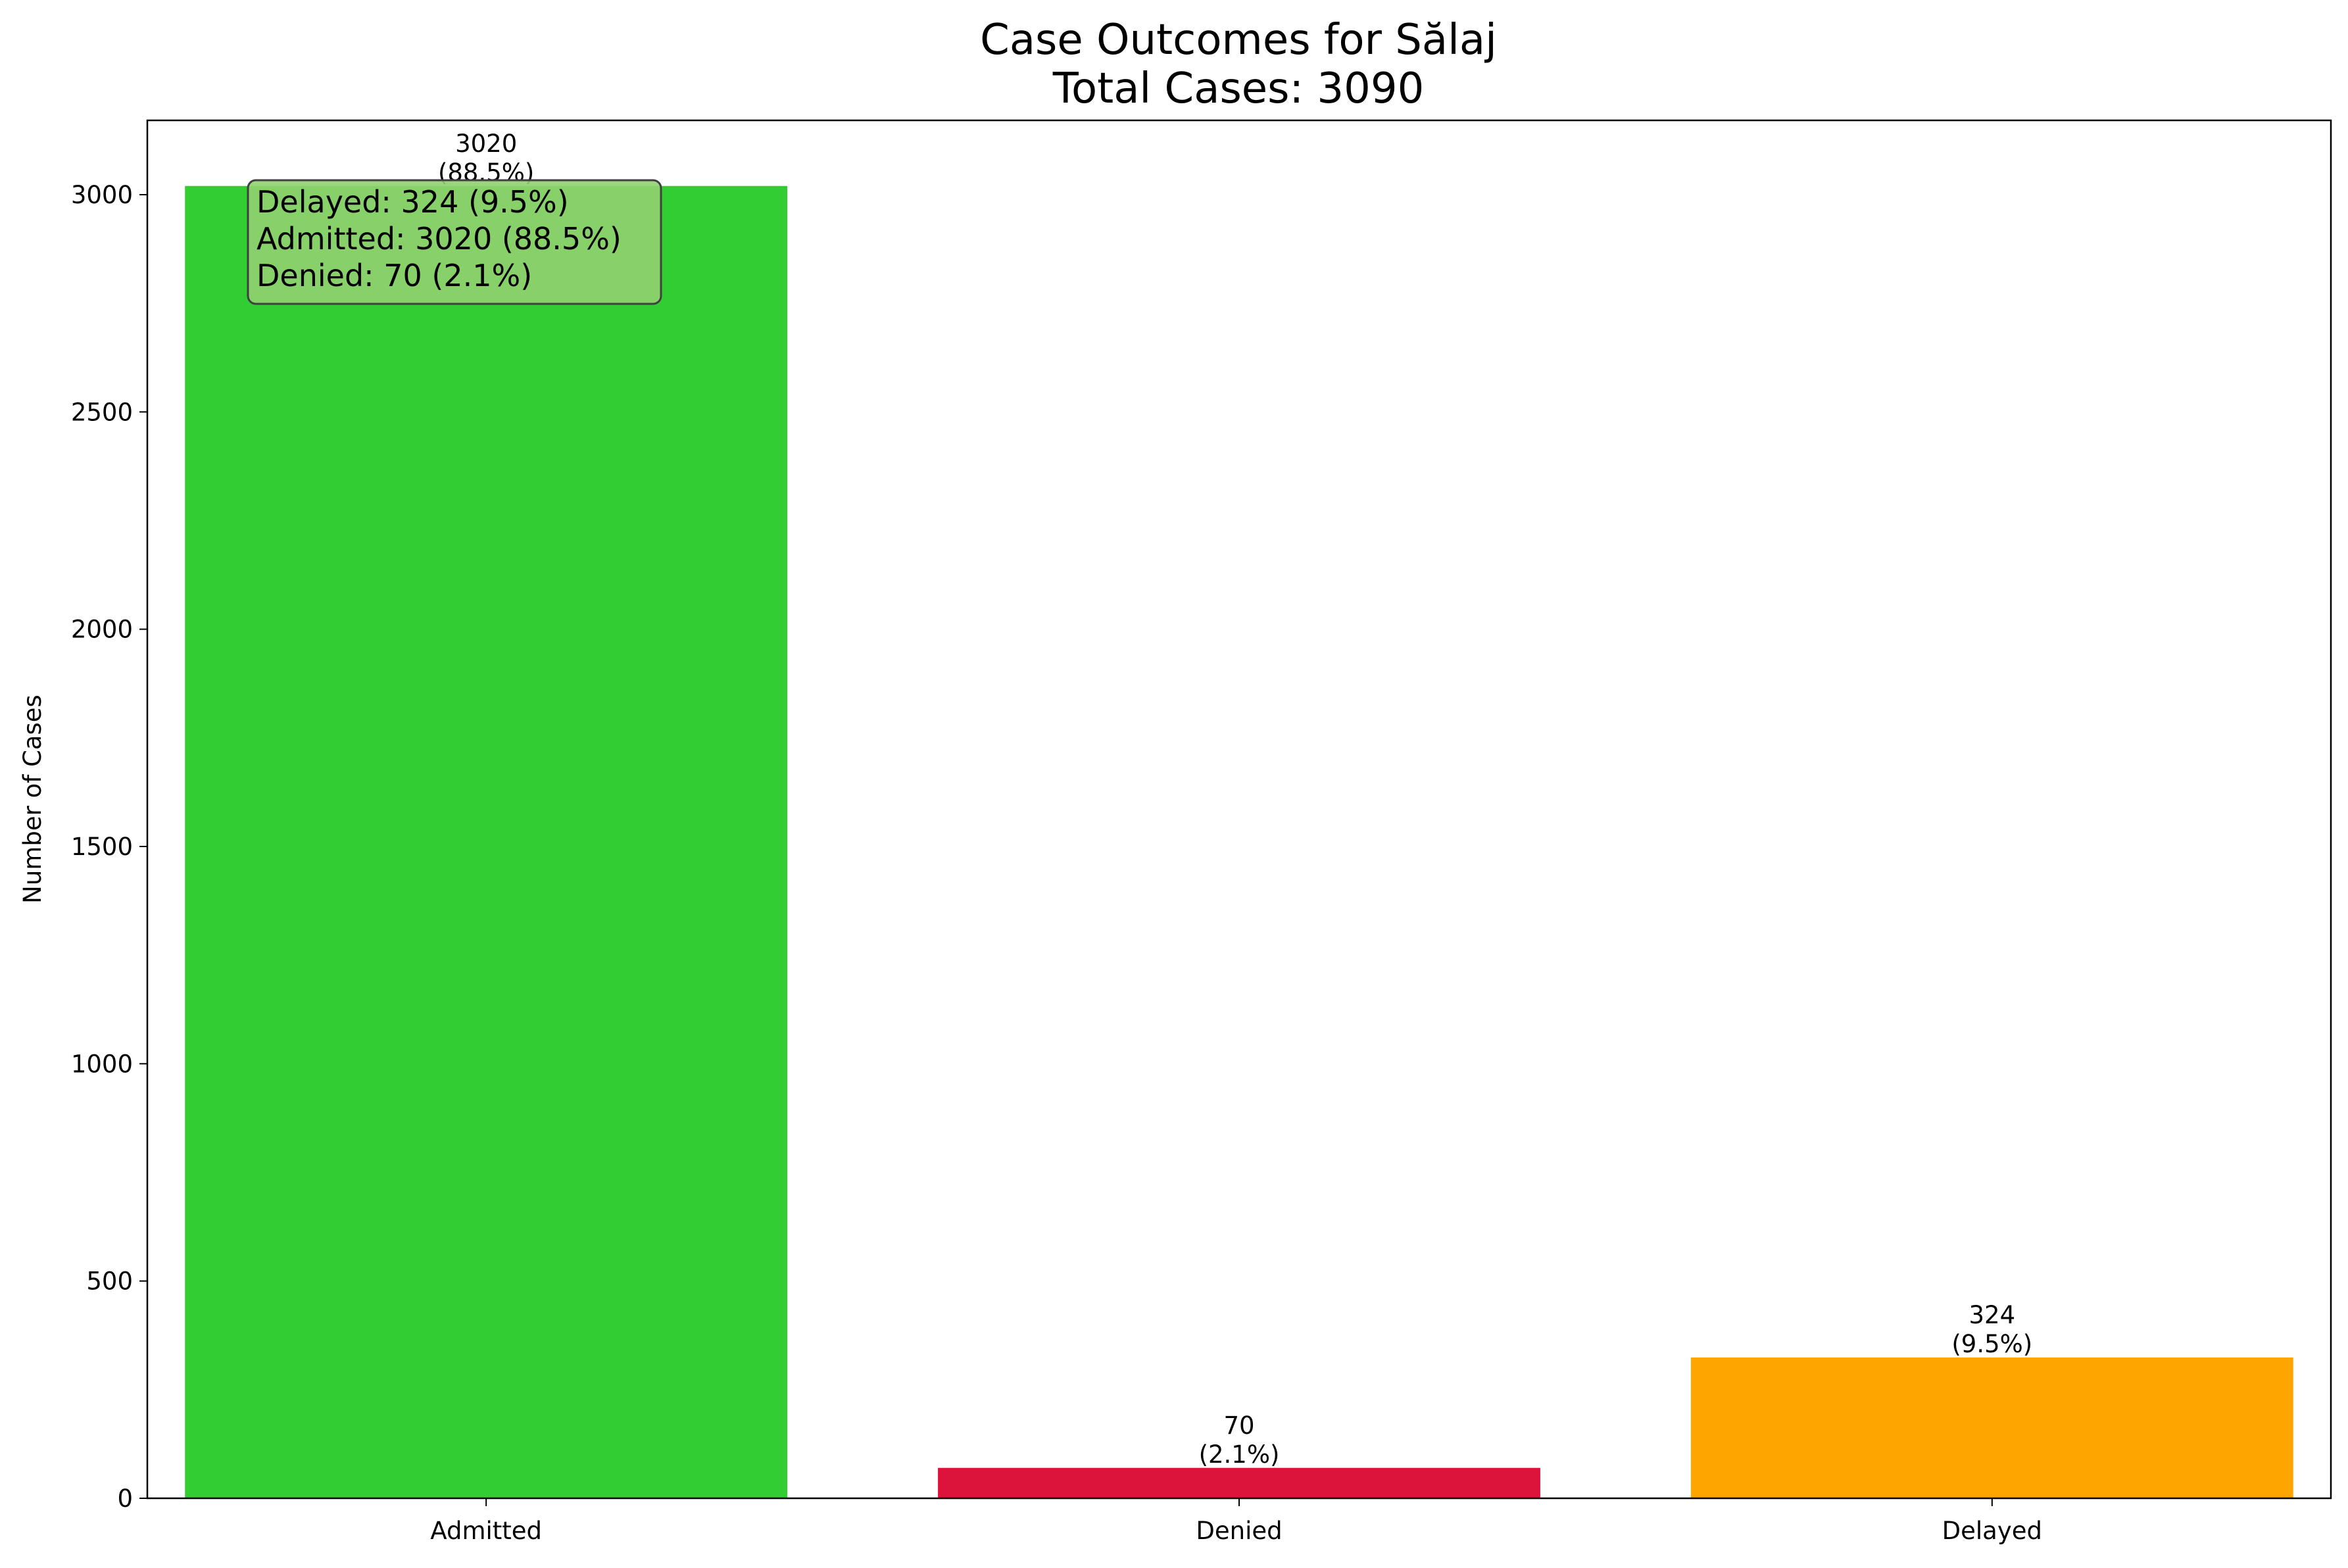 The height and width of the screenshot is (1568, 2348). What do you see at coordinates (1238, 40) in the screenshot?
I see `chart-title: Case Outcomes for Sălaj` at bounding box center [1238, 40].